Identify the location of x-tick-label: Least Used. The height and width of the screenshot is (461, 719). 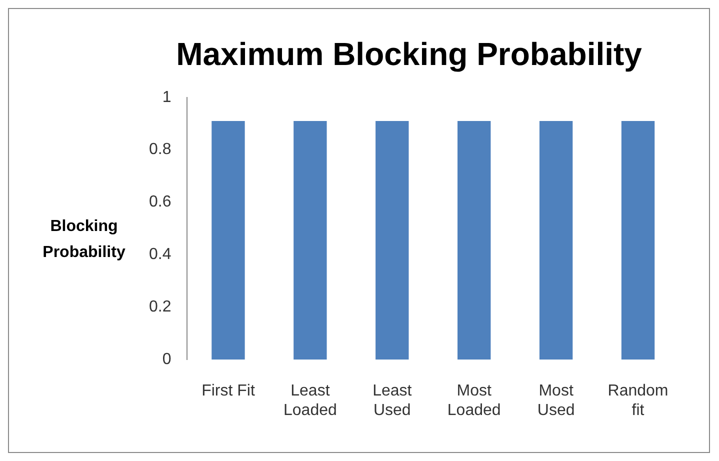
(392, 400).